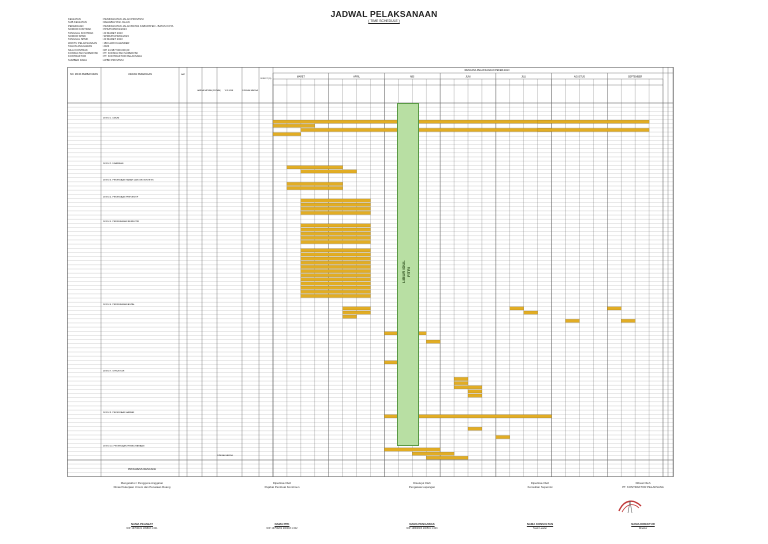 This screenshot has width=768, height=544. I want to click on signature-nip: Direktur, so click(643, 528).